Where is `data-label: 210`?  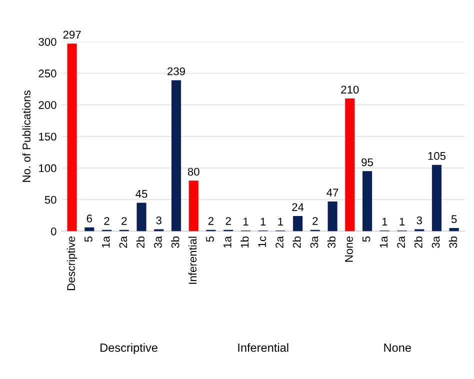
data-label: 210 is located at coordinates (350, 90).